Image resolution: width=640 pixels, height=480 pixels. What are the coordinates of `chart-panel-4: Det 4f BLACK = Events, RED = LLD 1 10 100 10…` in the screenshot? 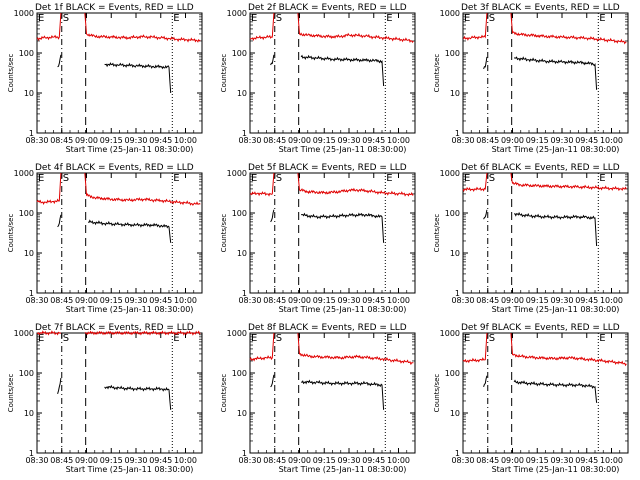 It's located at (105, 238).